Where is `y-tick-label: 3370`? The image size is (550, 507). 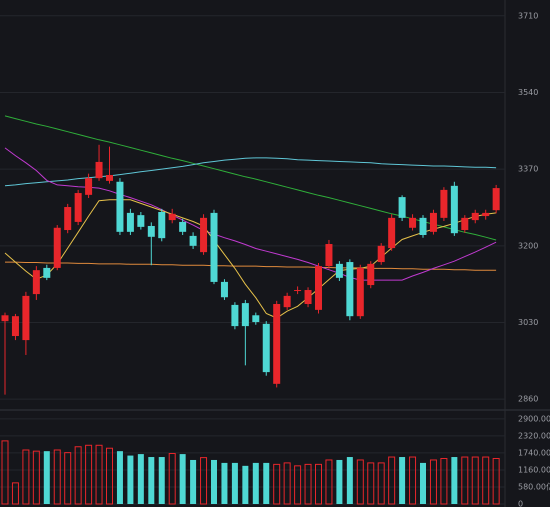
y-tick-label: 3370 is located at coordinates (528, 169).